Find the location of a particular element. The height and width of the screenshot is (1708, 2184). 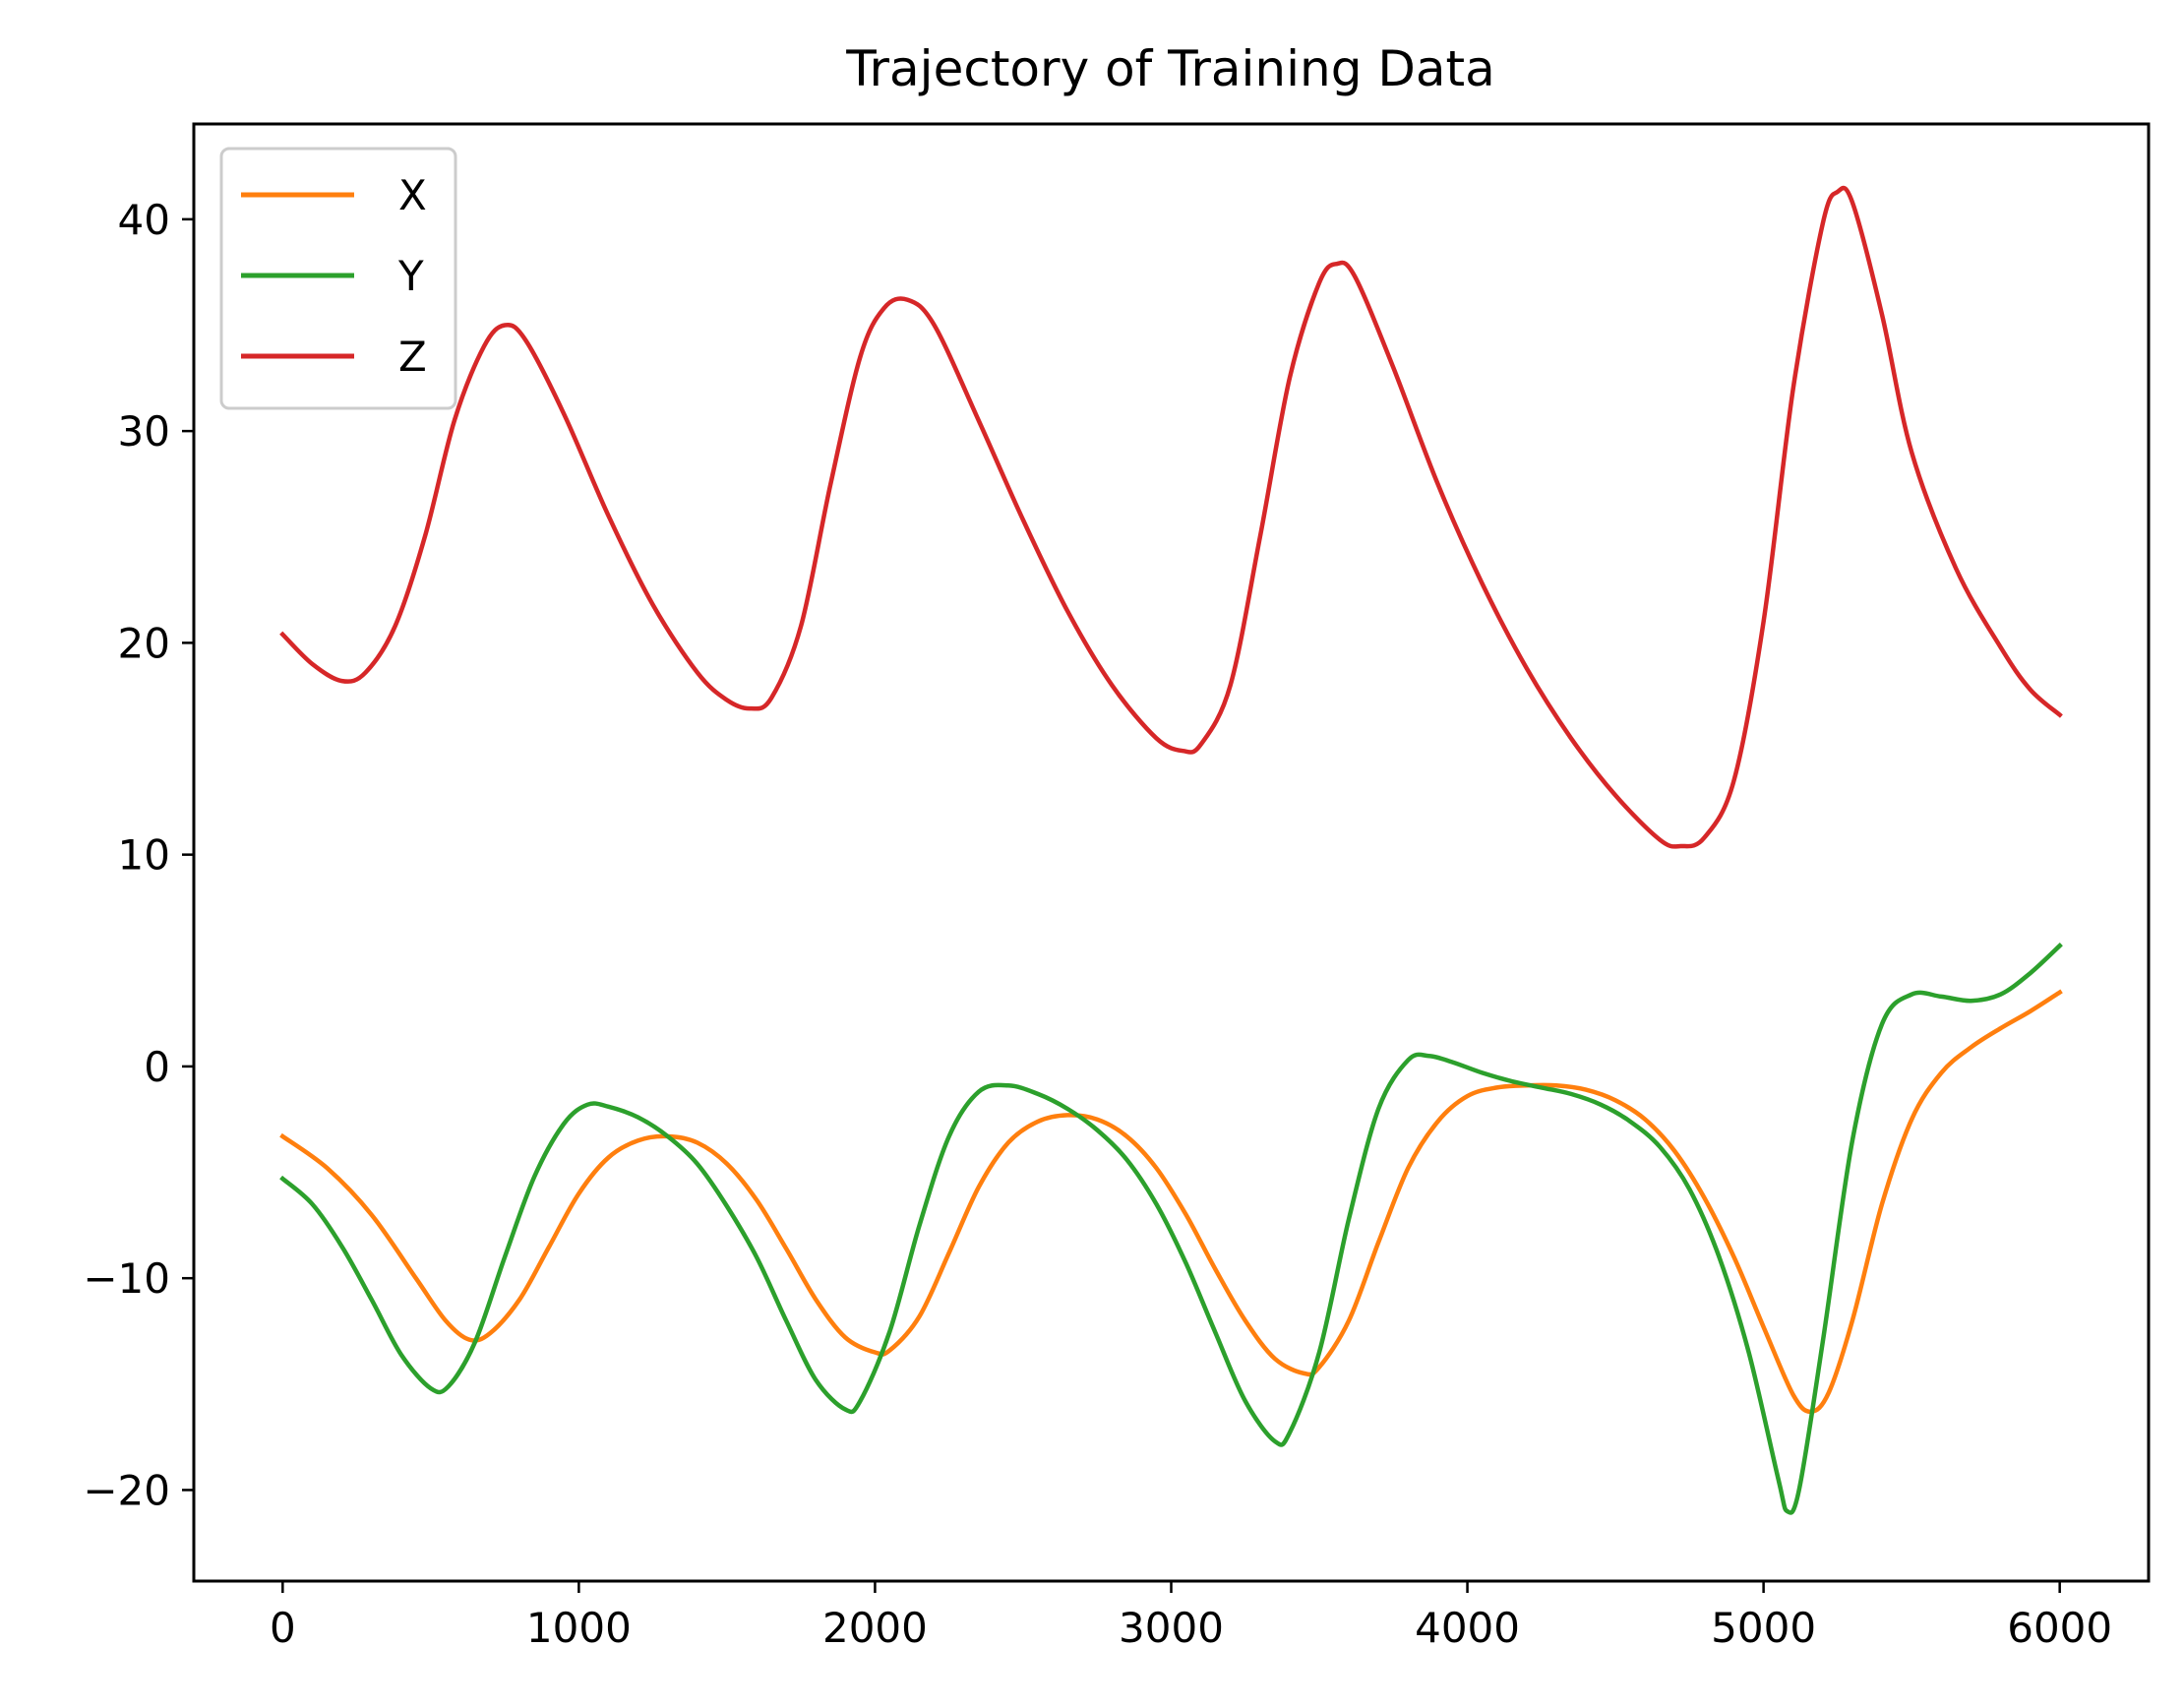

x-tick-label: 3000 is located at coordinates (1171, 1628).